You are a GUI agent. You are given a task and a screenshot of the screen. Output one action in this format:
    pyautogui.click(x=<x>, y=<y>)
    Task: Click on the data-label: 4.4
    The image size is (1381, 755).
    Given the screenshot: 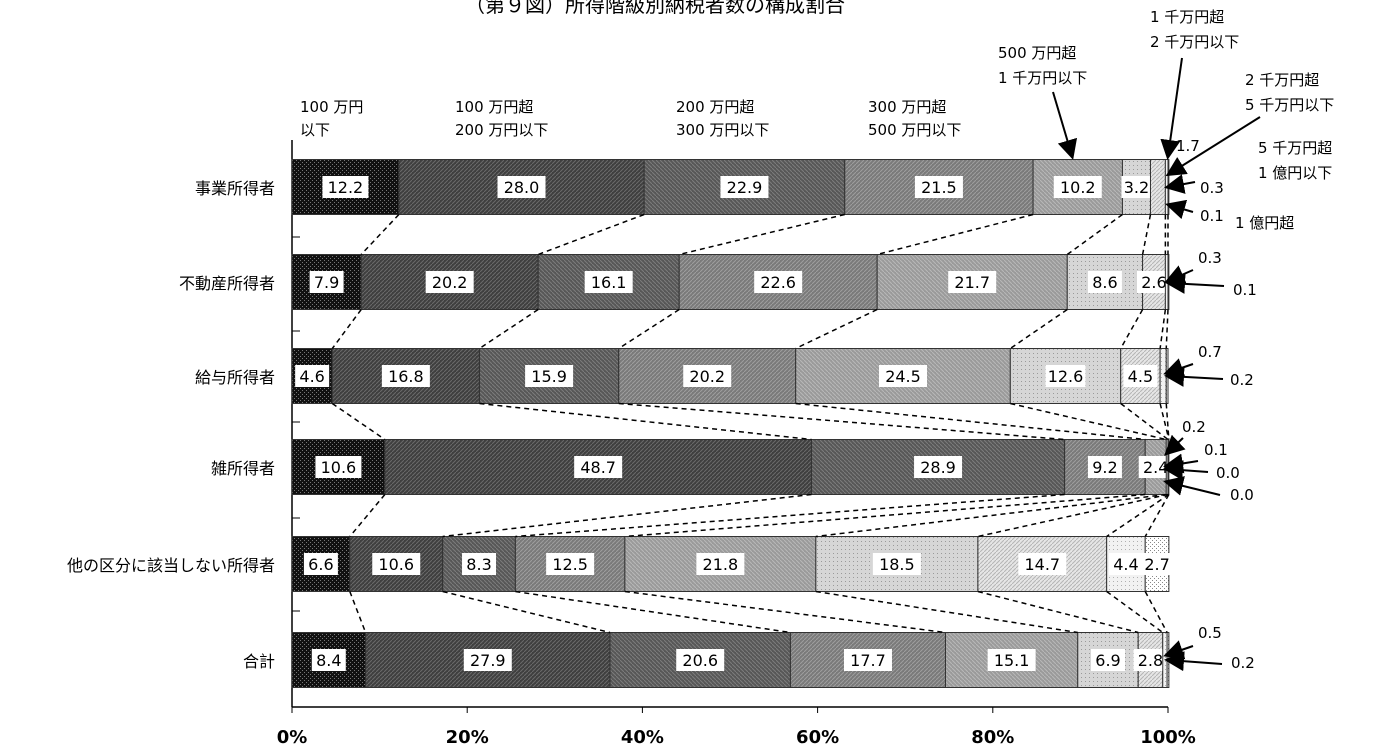 What is the action you would take?
    pyautogui.click(x=1125, y=564)
    